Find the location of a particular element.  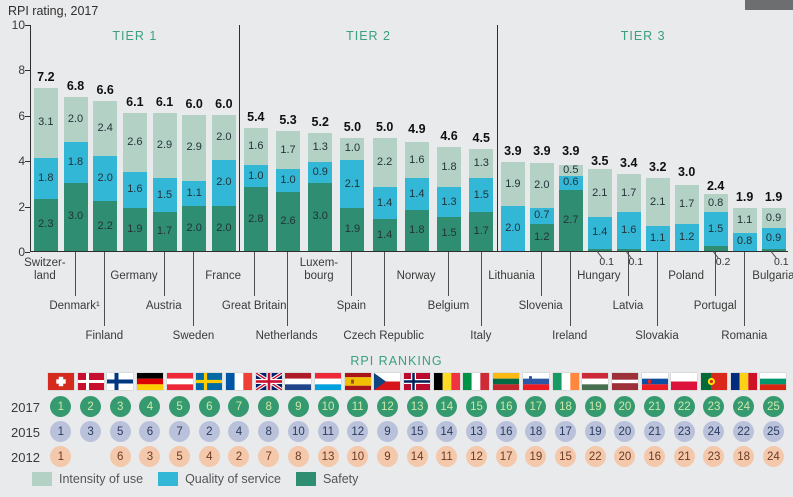

intensity-value: 0.8 is located at coordinates (715, 202).